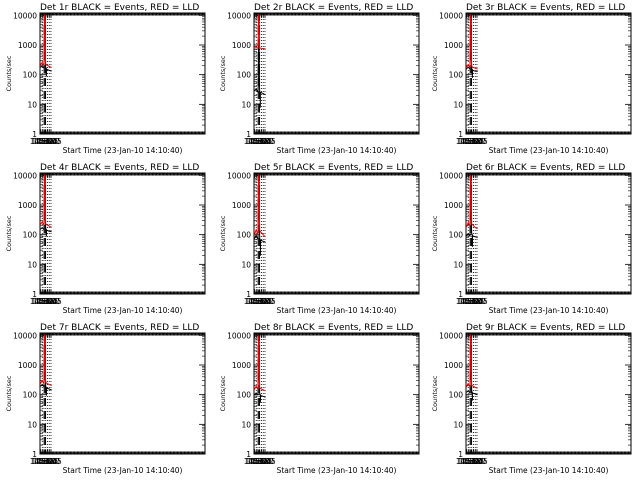  What do you see at coordinates (119, 328) in the screenshot?
I see `chart-title: Det 7r BLACK = Events, RED = LLD` at bounding box center [119, 328].